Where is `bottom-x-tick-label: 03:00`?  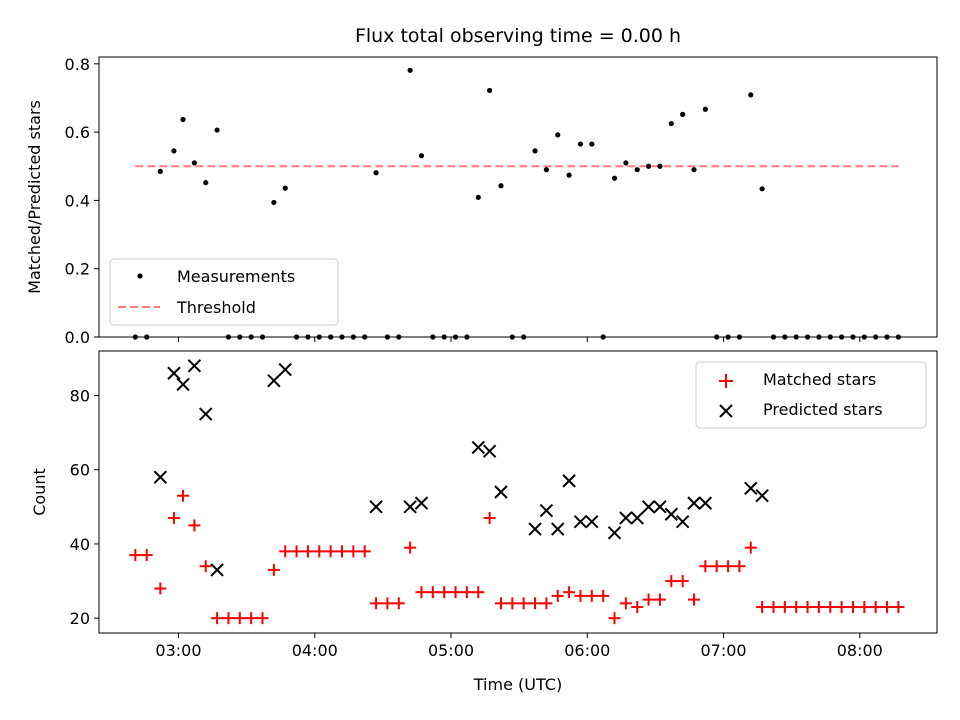
bottom-x-tick-label: 03:00 is located at coordinates (178, 650).